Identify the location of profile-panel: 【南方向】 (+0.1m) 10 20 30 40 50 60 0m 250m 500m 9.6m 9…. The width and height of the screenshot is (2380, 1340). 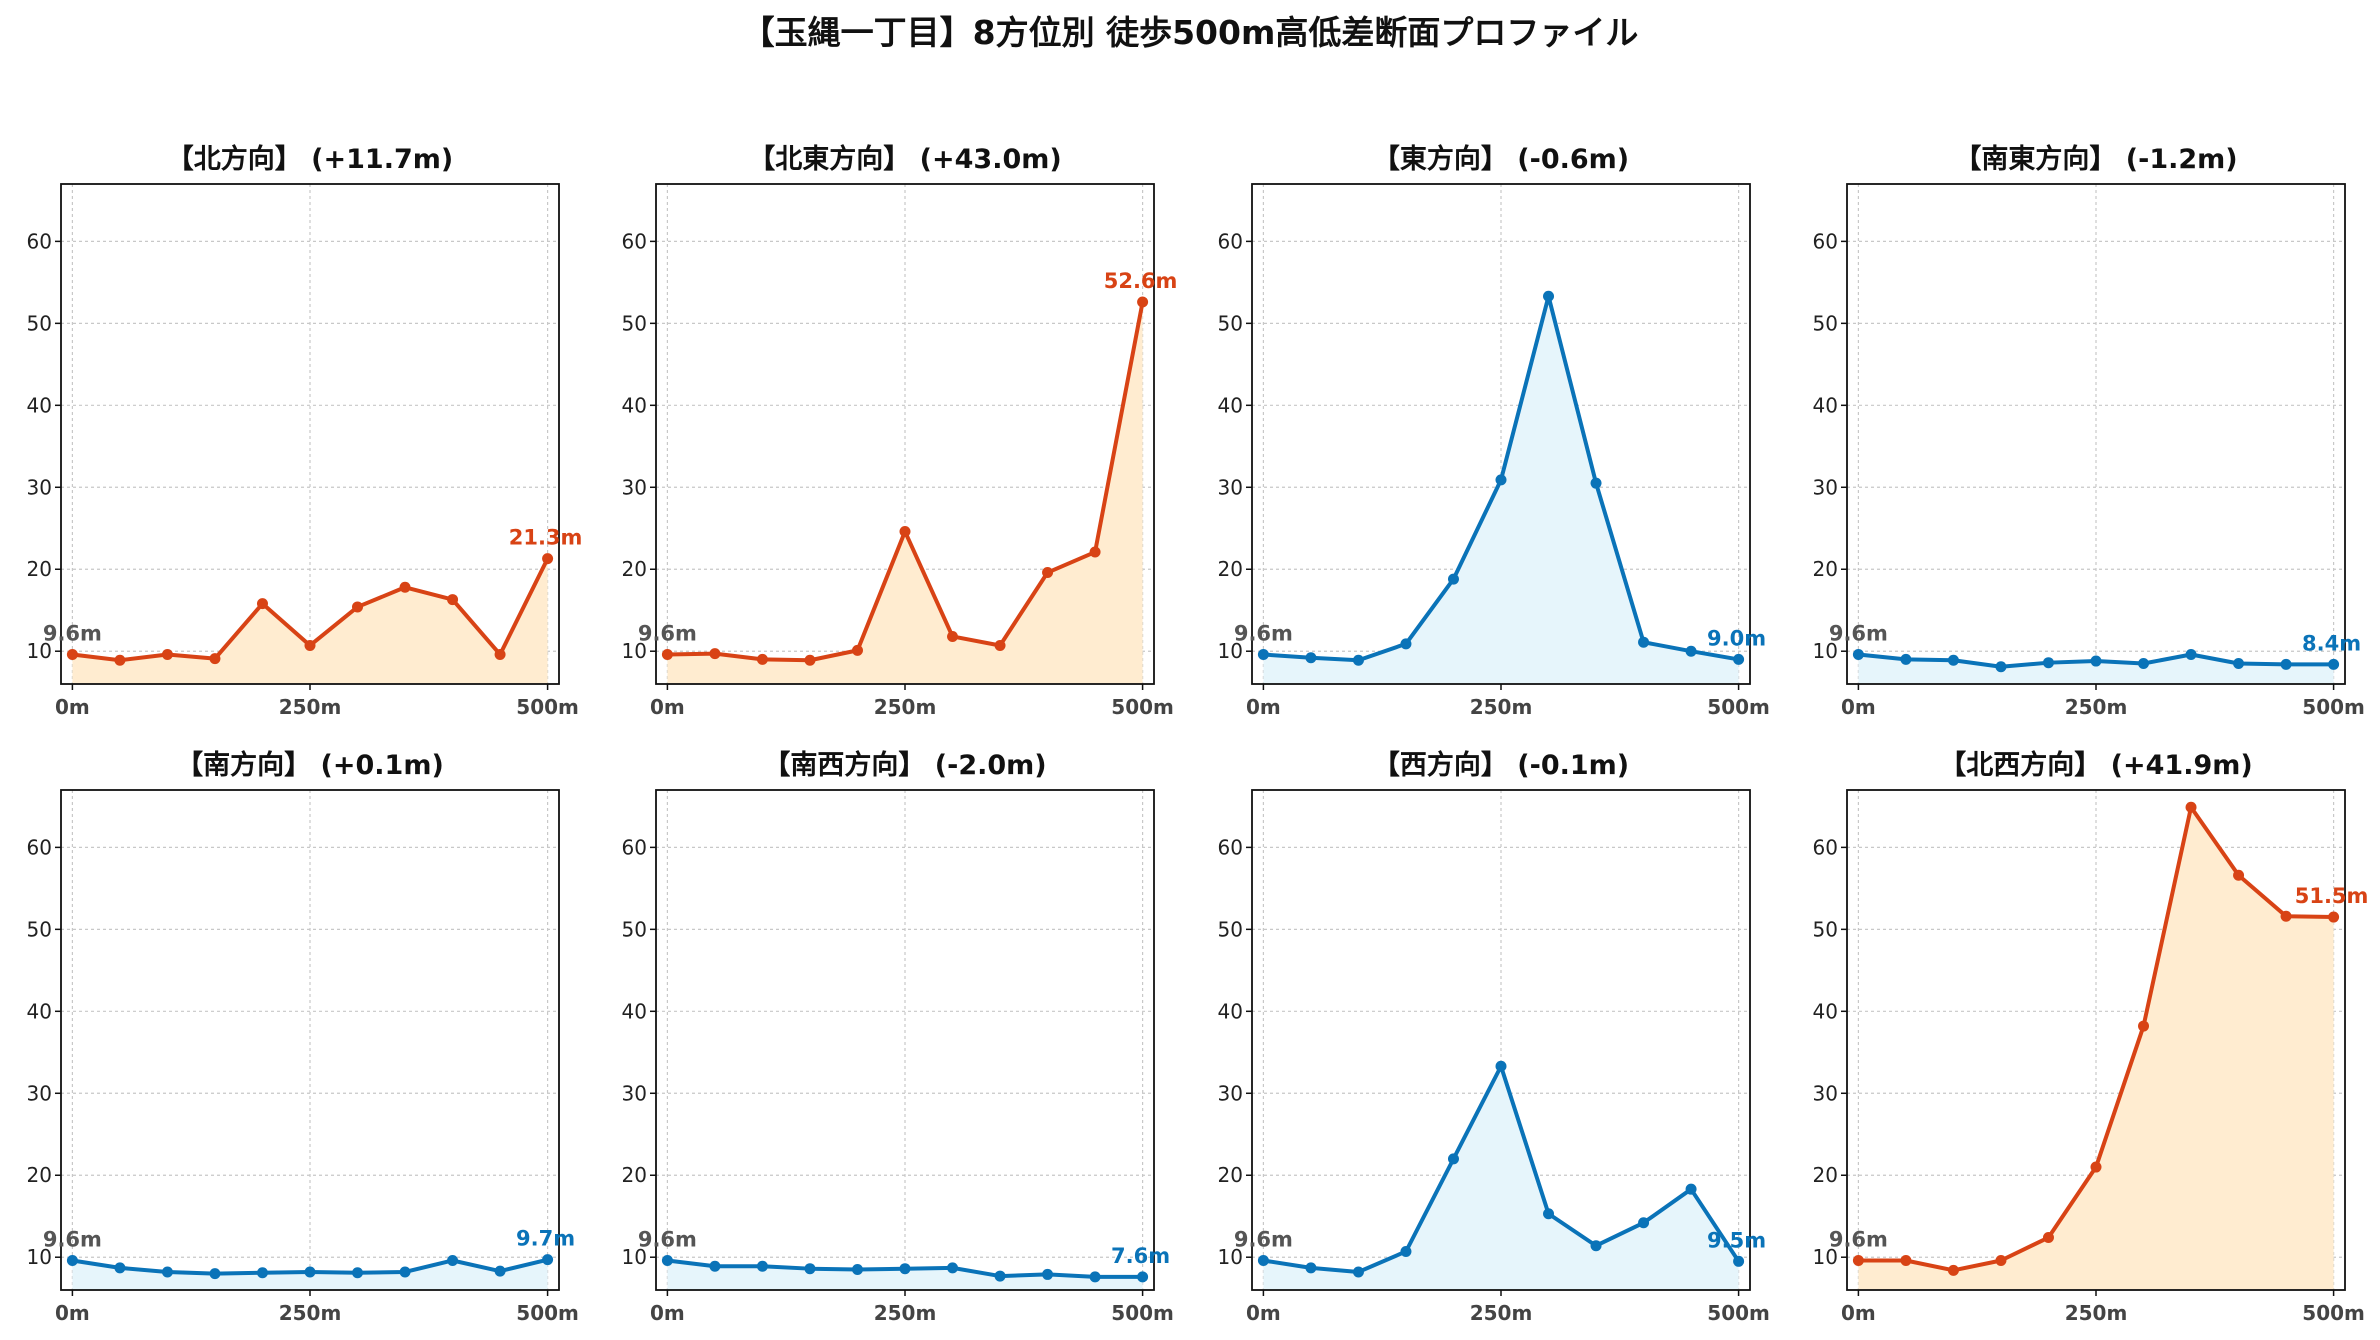
(303, 1037).